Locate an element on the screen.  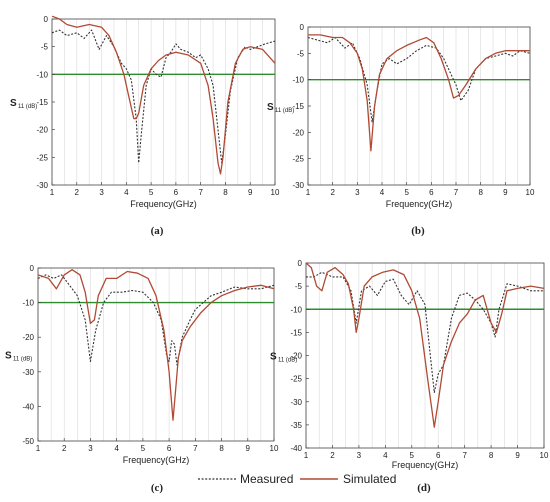
legend: Measured Simulated is located at coordinates (297, 479).